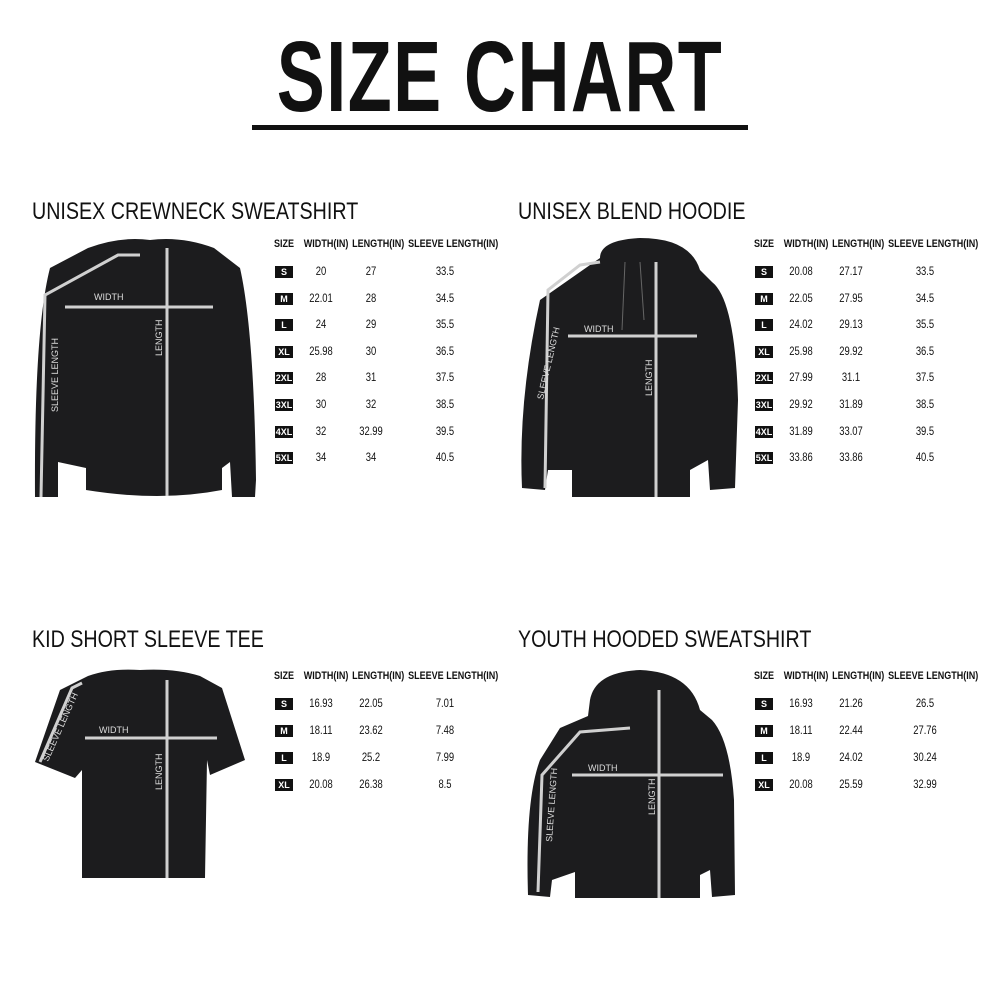  Describe the element at coordinates (195, 211) in the screenshot. I see `section-heading-crewneck: UNISEX CREWNECK SWEATSHIRT` at that location.